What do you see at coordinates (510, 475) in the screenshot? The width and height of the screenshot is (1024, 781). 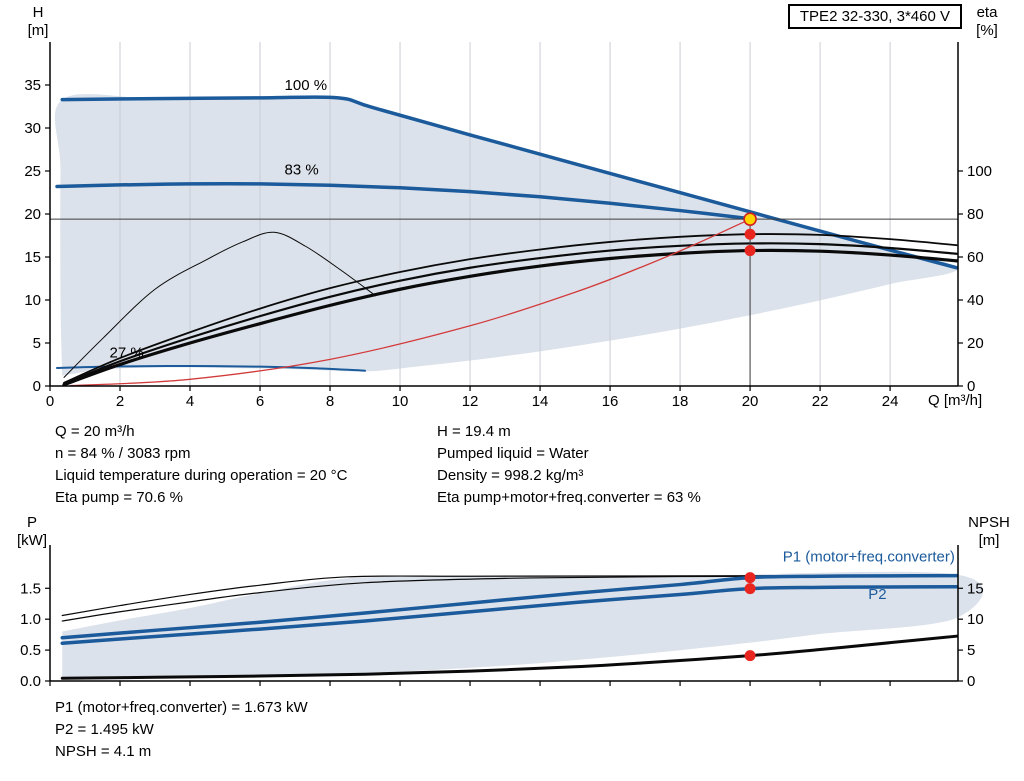 I see `info-line-density: Density = 998.2 kg/m³` at bounding box center [510, 475].